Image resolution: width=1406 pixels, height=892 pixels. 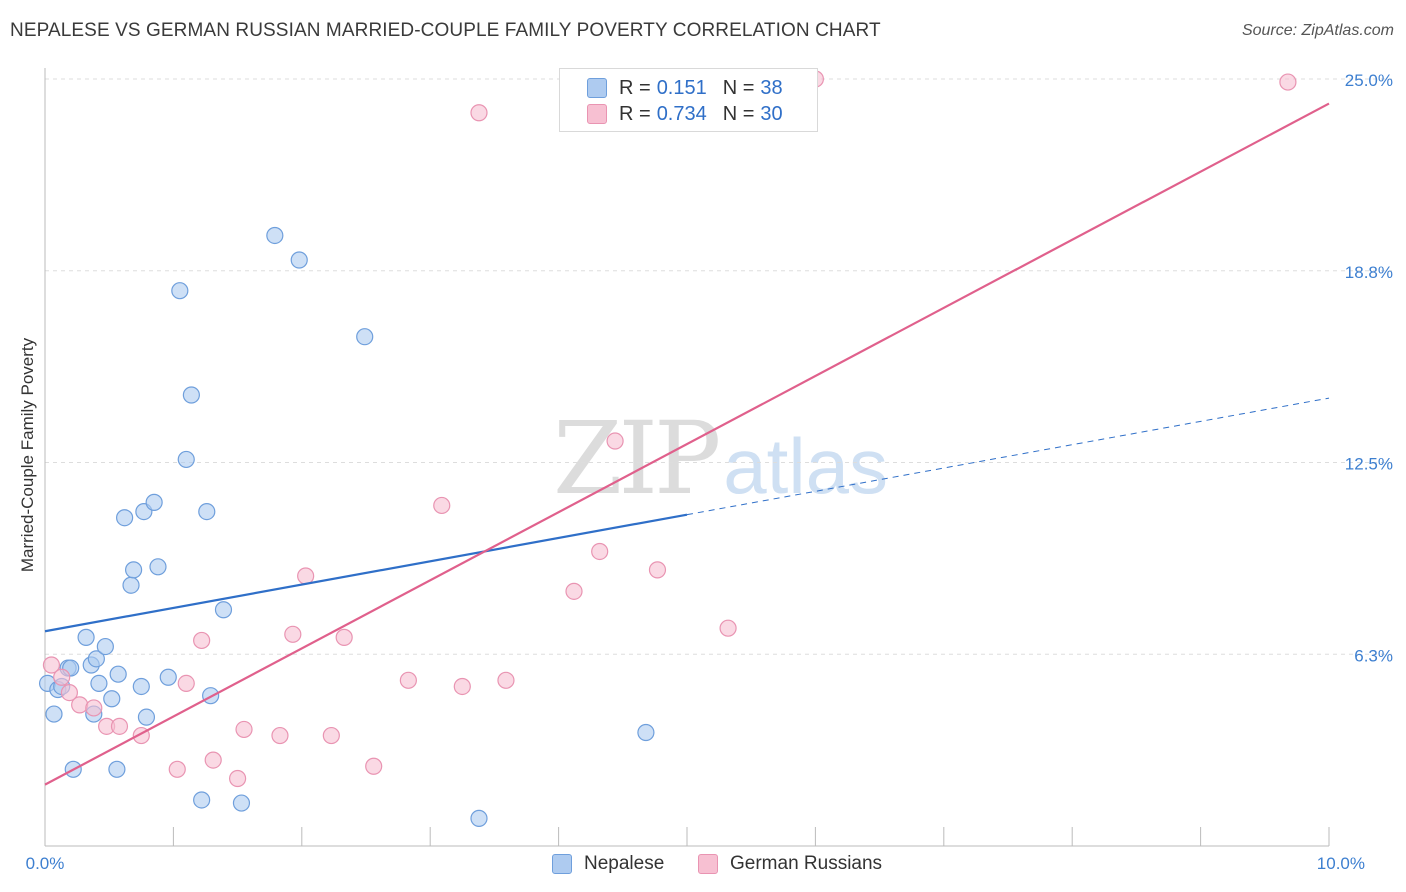 What do you see at coordinates (624, 863) in the screenshot?
I see `bottom-legend-label-nepalese: Nepalese` at bounding box center [624, 863].